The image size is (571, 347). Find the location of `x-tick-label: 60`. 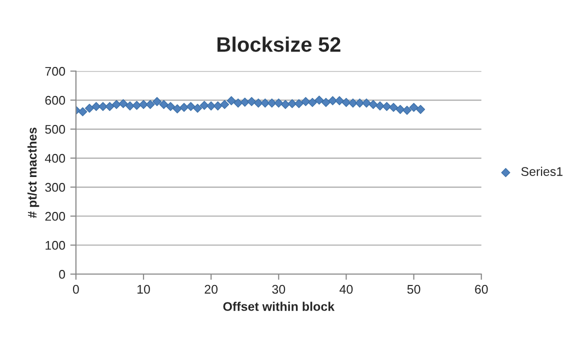

x-tick-label: 60 is located at coordinates (481, 289).